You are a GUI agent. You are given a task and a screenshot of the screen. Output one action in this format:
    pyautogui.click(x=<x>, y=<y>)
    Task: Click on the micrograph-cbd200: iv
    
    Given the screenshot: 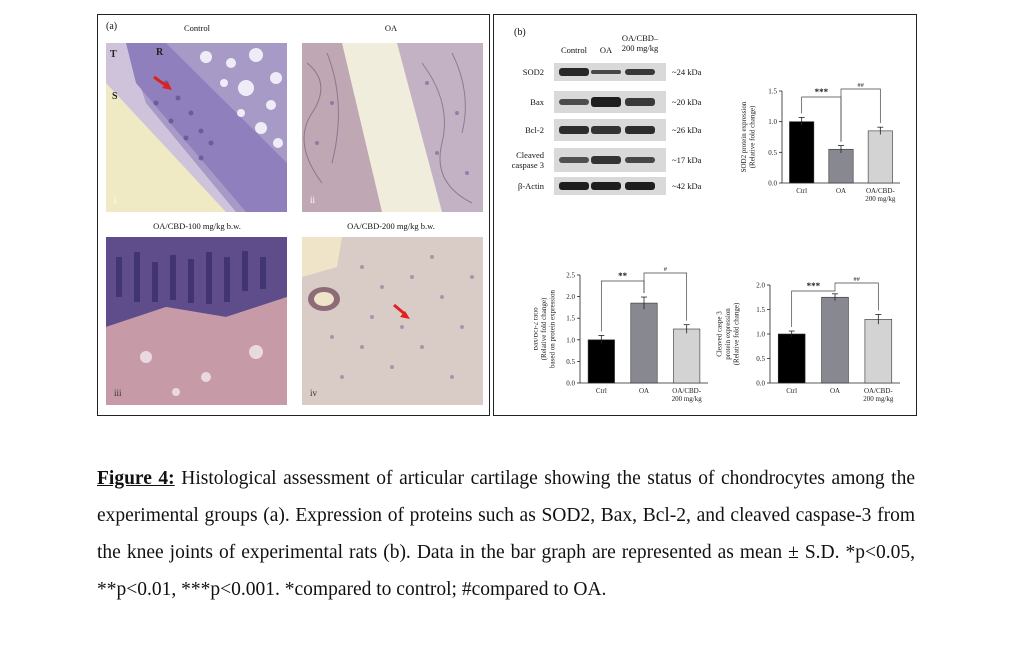 What is the action you would take?
    pyautogui.click(x=392, y=321)
    